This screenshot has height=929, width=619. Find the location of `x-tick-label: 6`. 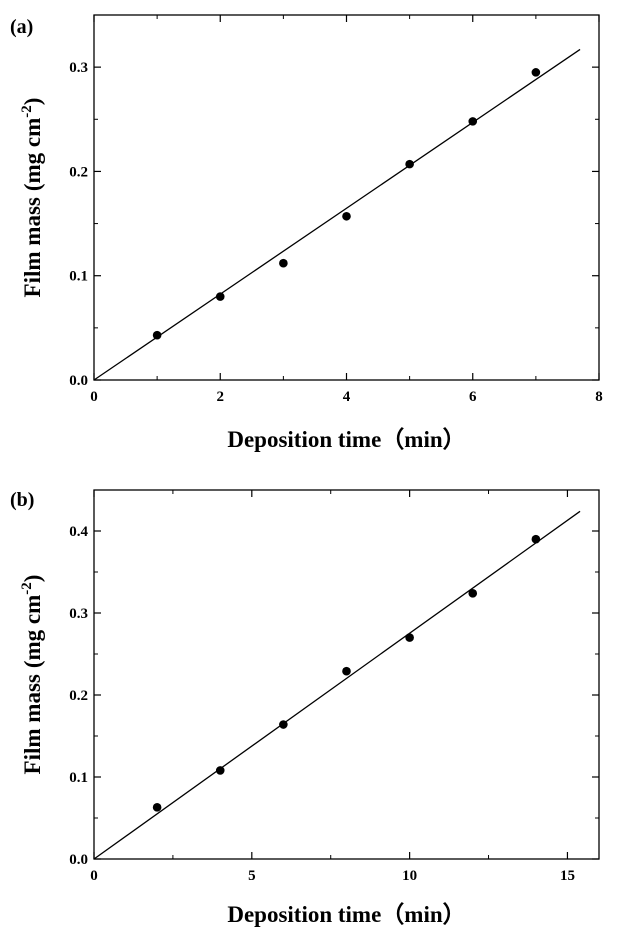

x-tick-label: 6 is located at coordinates (473, 397).